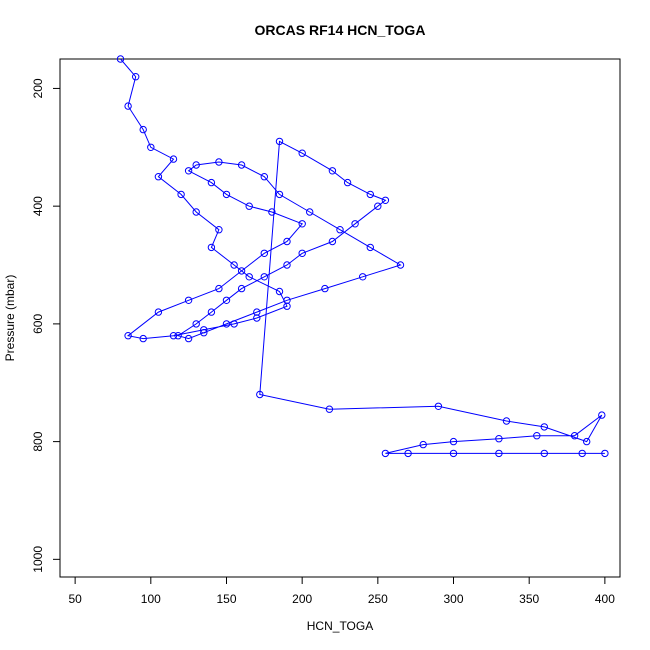  I want to click on x-axis: 50 100 150 200 250 300 350 400, so click(341, 591).